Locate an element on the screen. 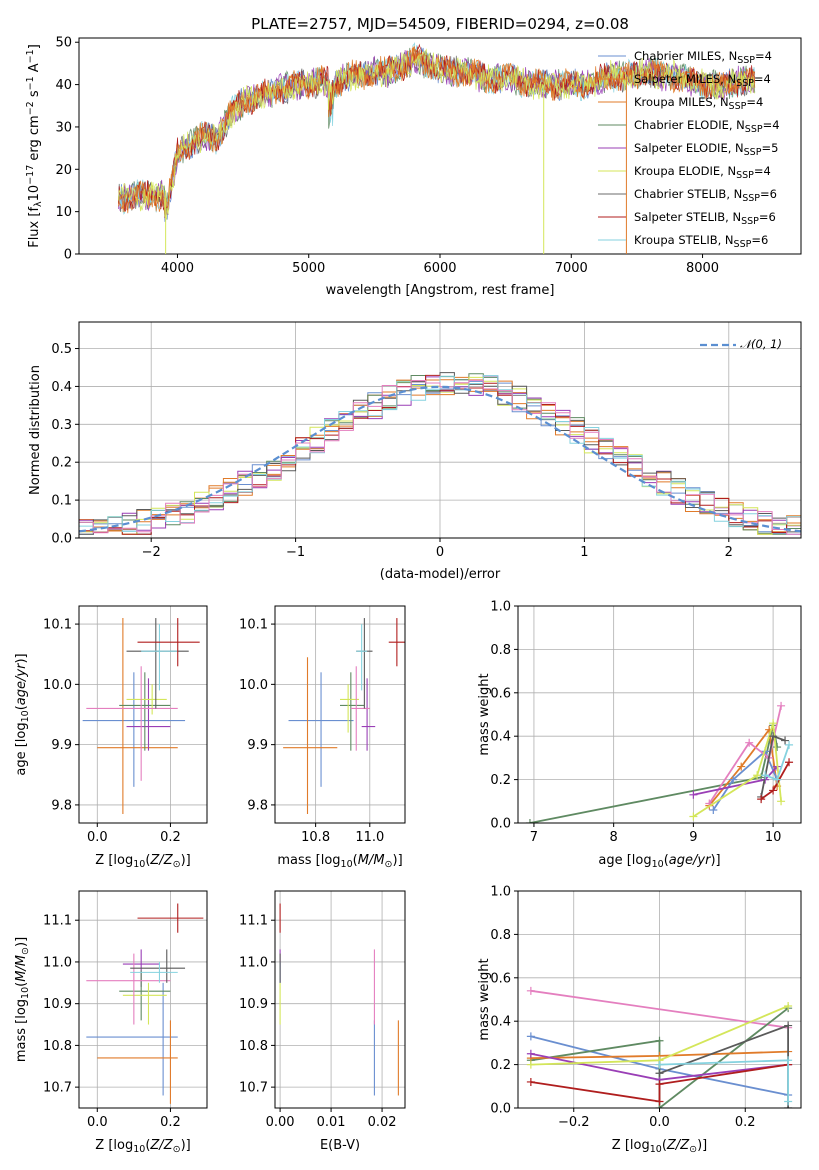 This screenshot has width=819, height=1170. residuals-ylabel: Normed distribution is located at coordinates (35, 430).